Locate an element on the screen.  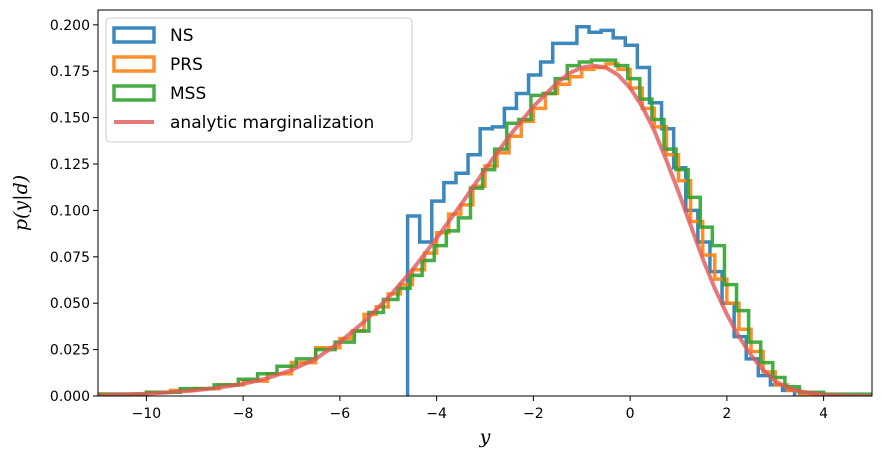
y-tick-label: 0.100 is located at coordinates (70, 211).